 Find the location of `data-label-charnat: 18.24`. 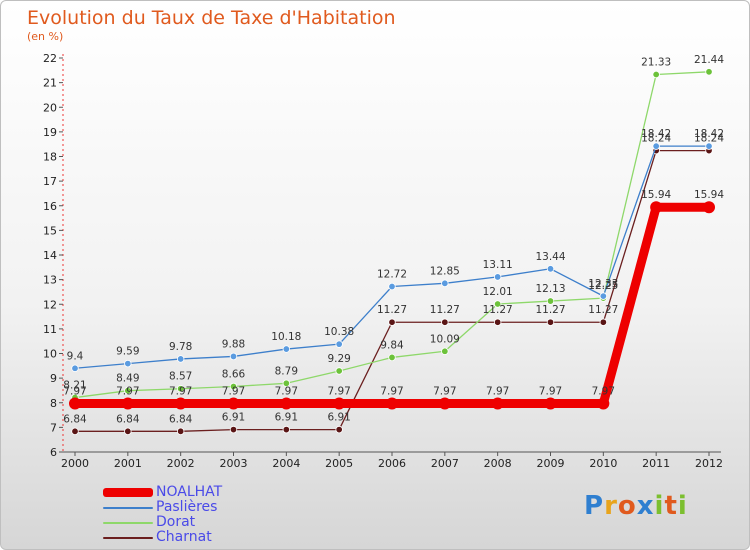

data-label-charnat: 18.24 is located at coordinates (709, 139).